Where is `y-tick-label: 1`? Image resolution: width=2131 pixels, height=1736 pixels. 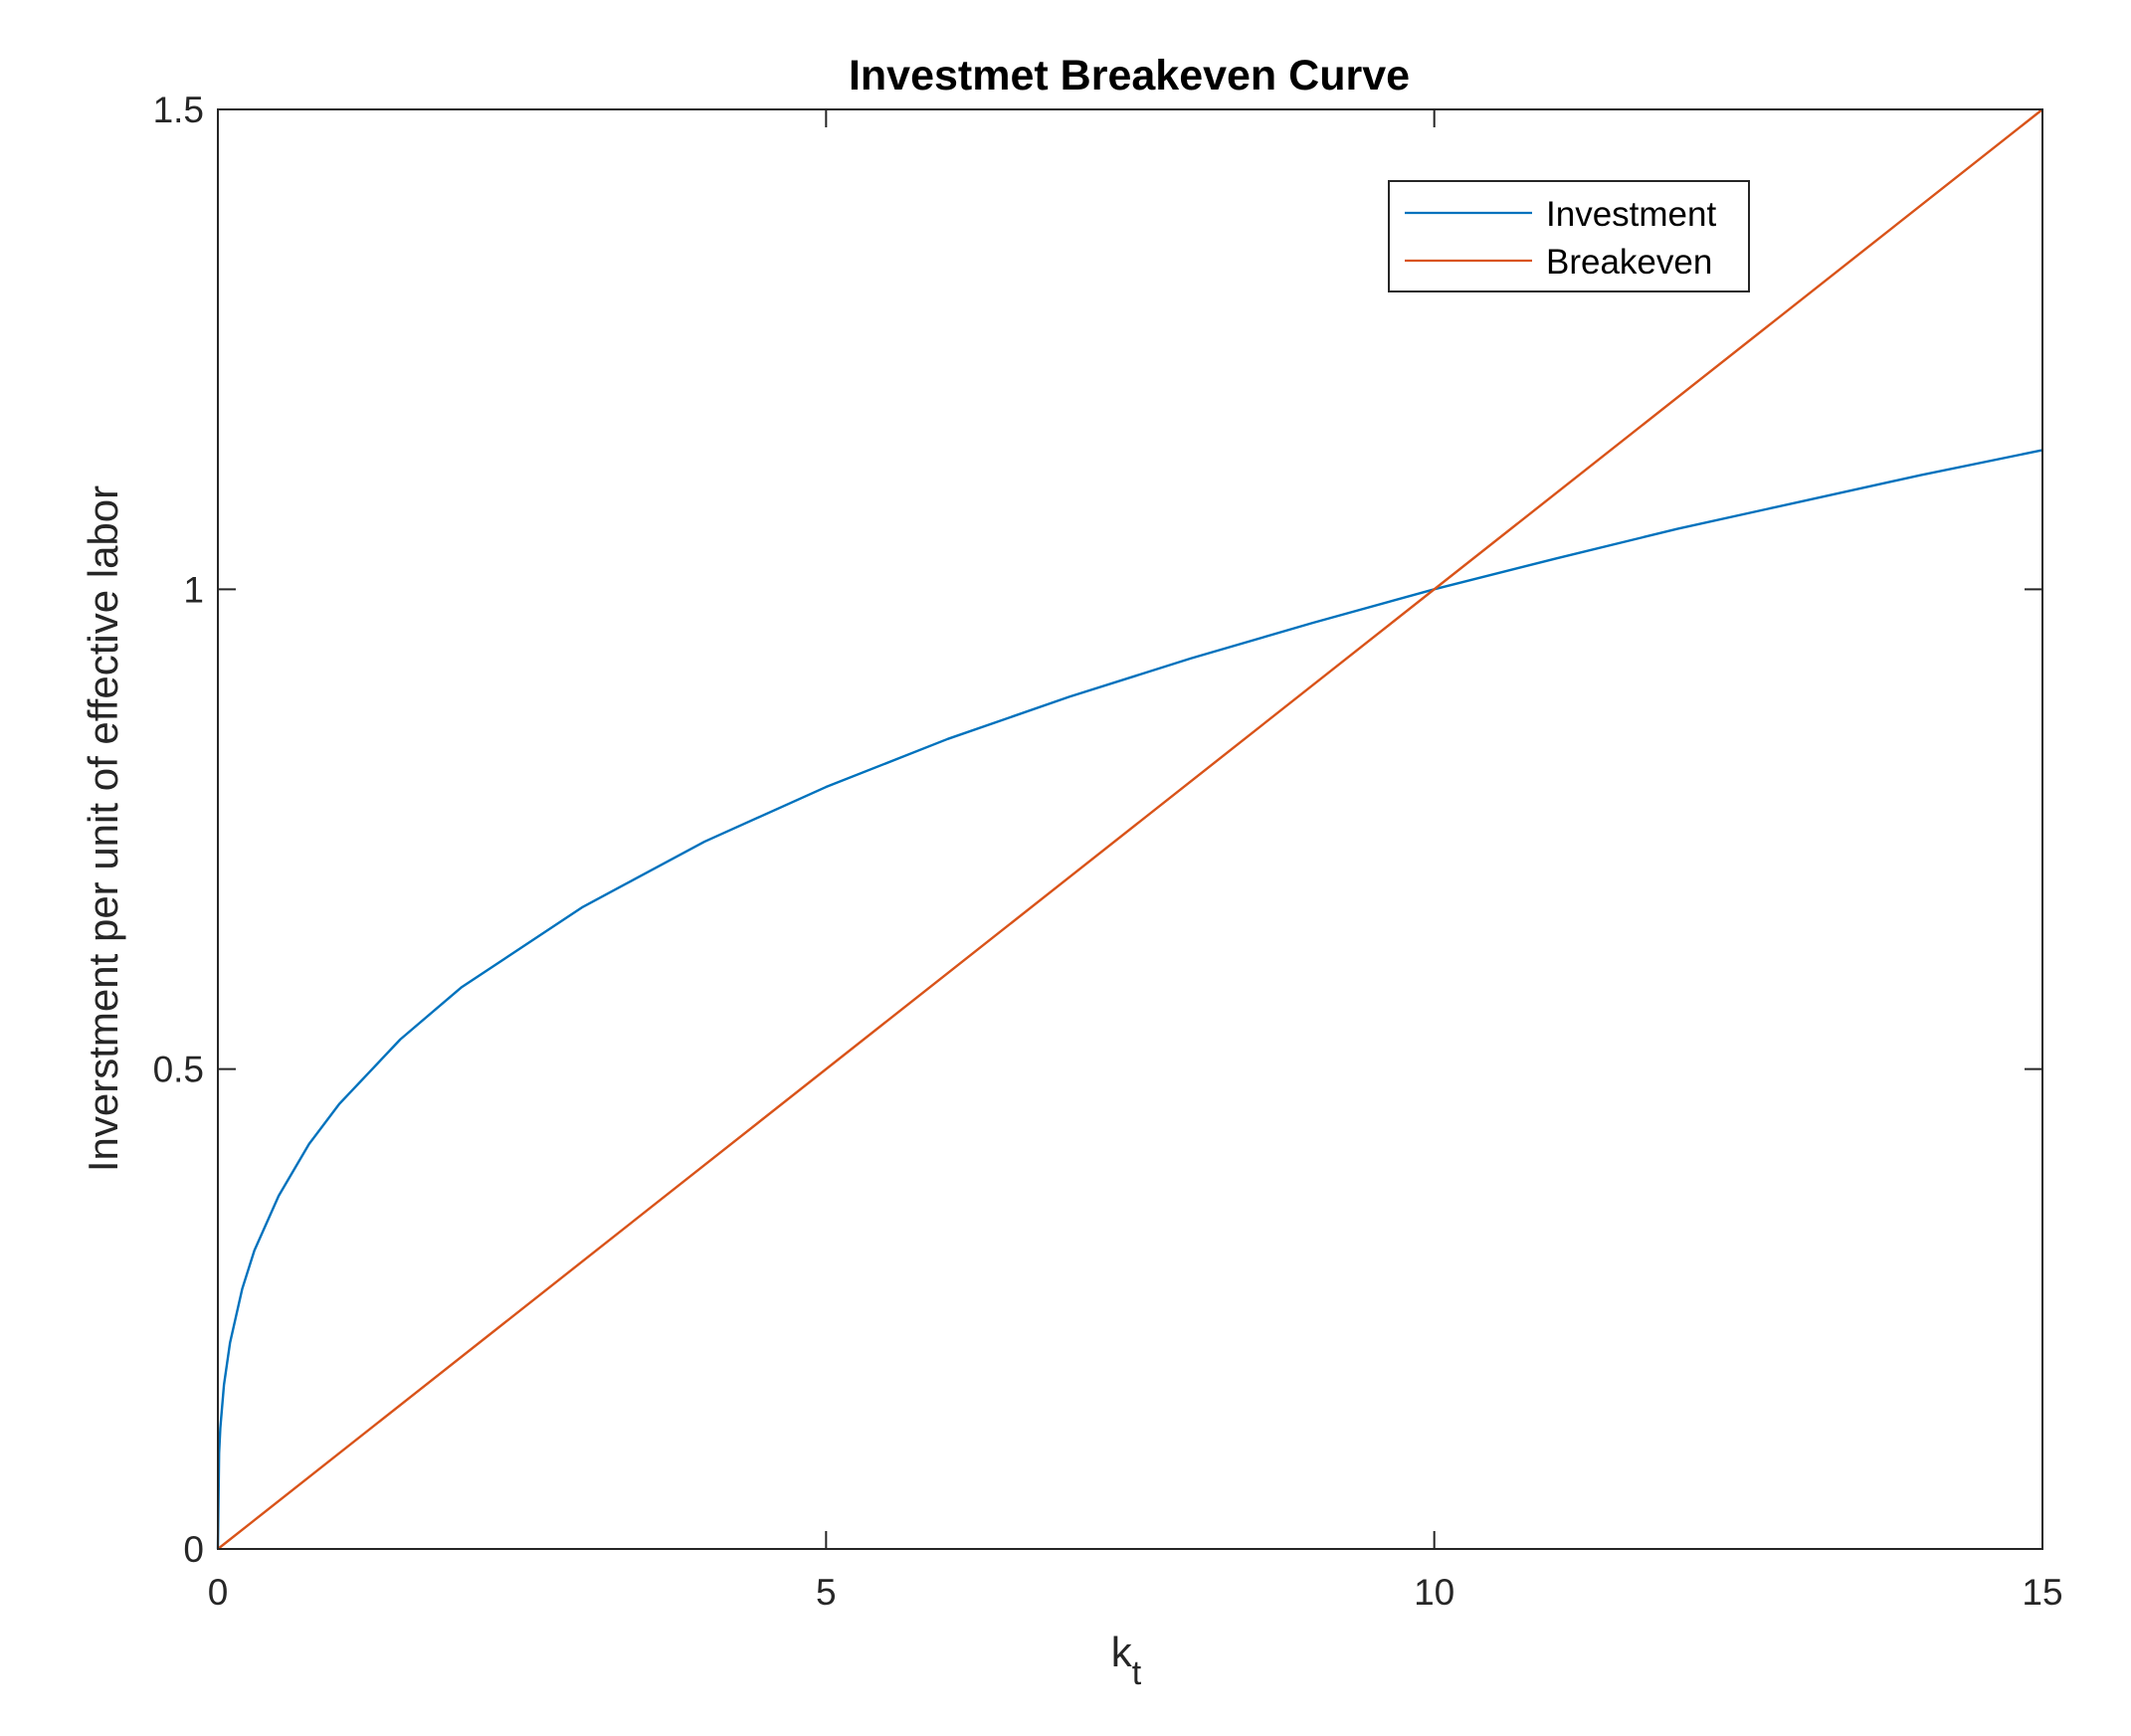 y-tick-label: 1 is located at coordinates (193, 589).